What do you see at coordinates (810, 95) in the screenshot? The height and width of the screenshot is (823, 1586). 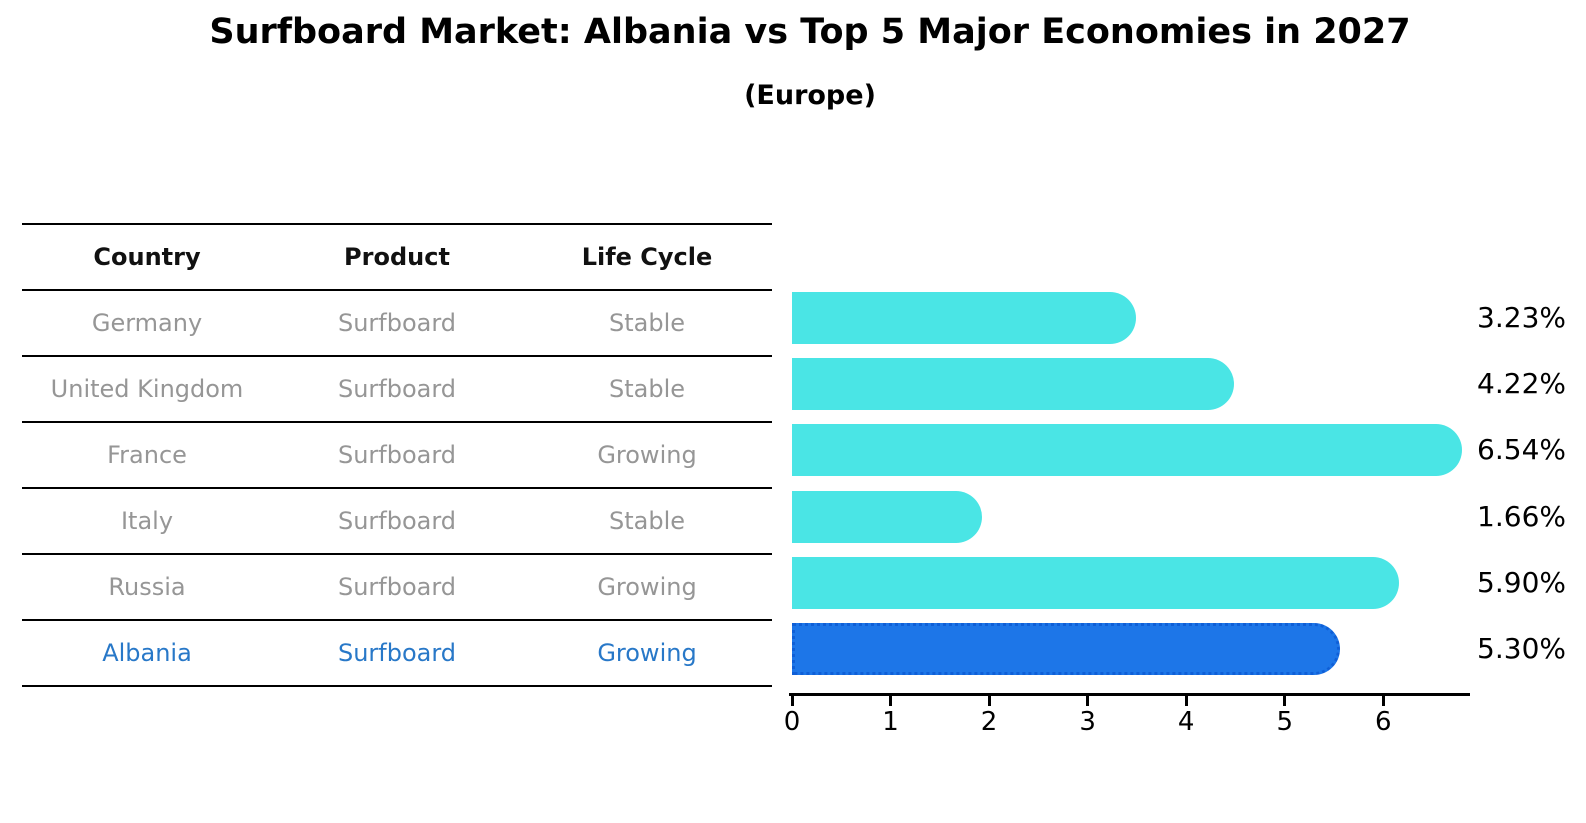 I see `chart-subtitle: (Europe)` at bounding box center [810, 95].